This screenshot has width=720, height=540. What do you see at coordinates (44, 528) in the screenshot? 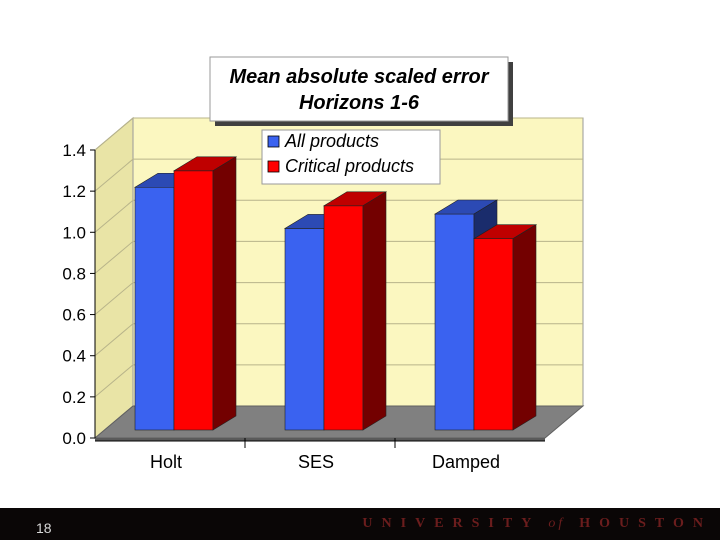
I see `slide-number: 18` at bounding box center [44, 528].